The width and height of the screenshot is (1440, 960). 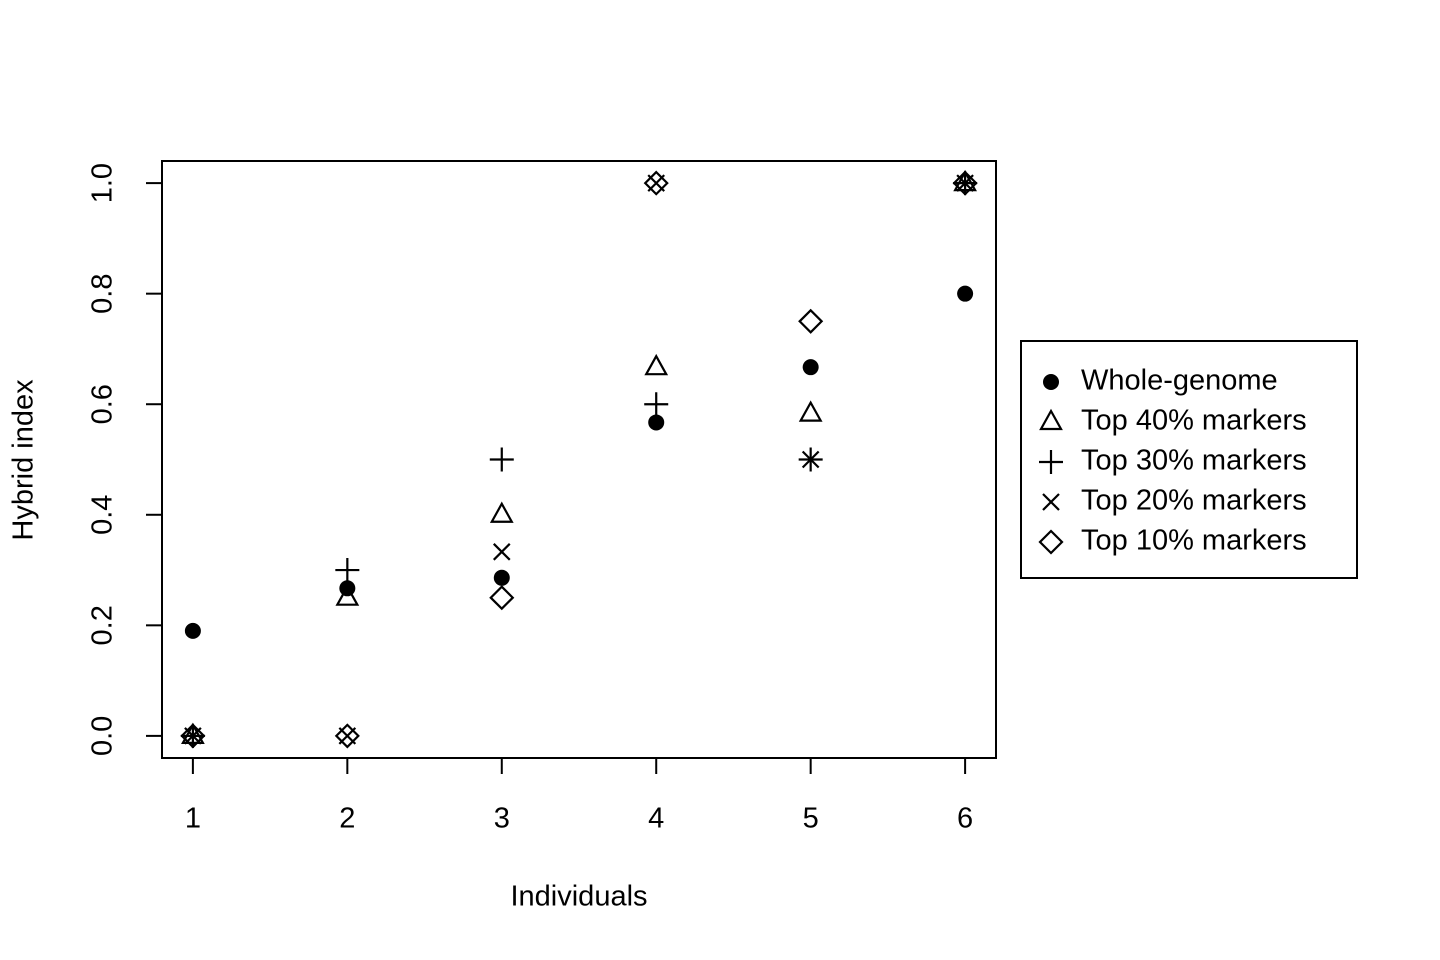 What do you see at coordinates (103, 294) in the screenshot?
I see `y-tick-label: 0.8` at bounding box center [103, 294].